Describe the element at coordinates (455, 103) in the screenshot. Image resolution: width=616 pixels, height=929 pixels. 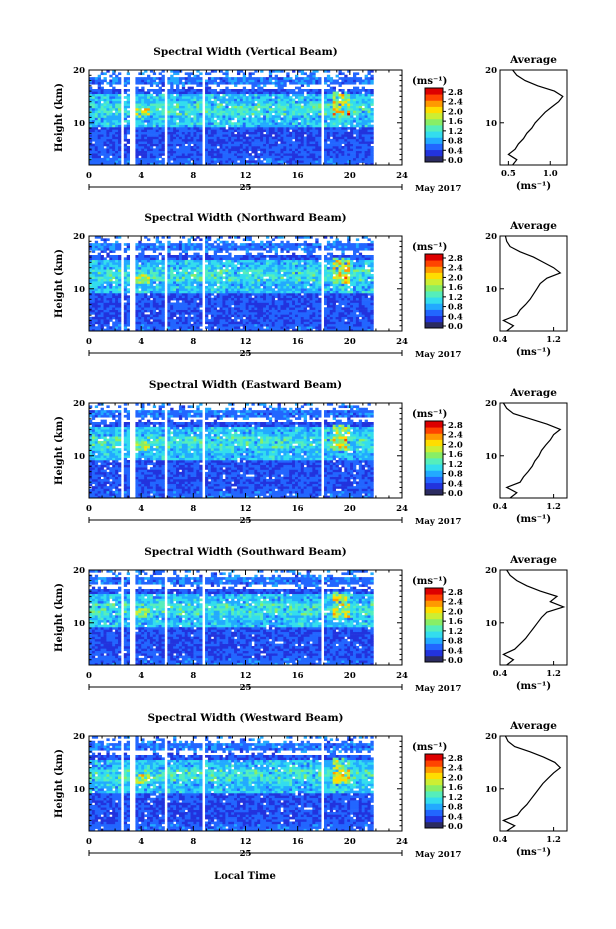
I see `colorbar-tick-label: 2.4` at that location.